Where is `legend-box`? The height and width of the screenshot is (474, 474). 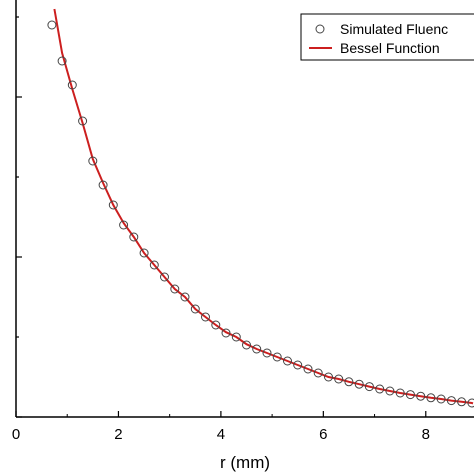 legend-box is located at coordinates (387, 37).